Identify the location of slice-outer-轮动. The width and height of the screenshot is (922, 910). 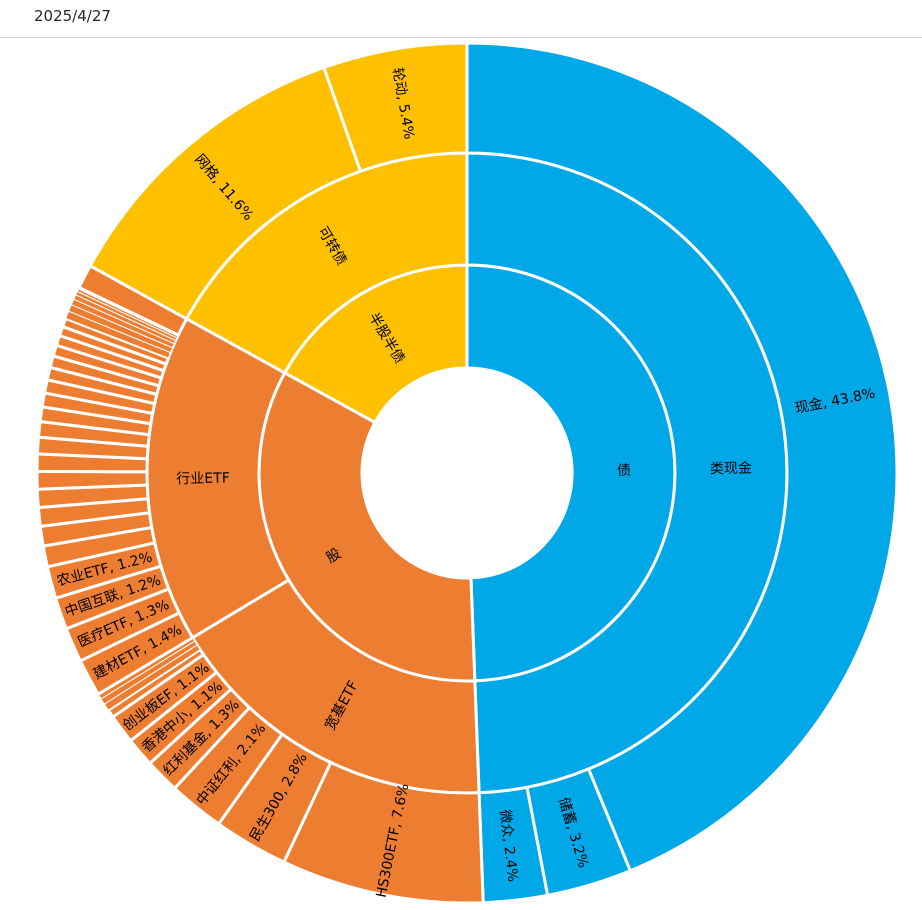
(395, 107).